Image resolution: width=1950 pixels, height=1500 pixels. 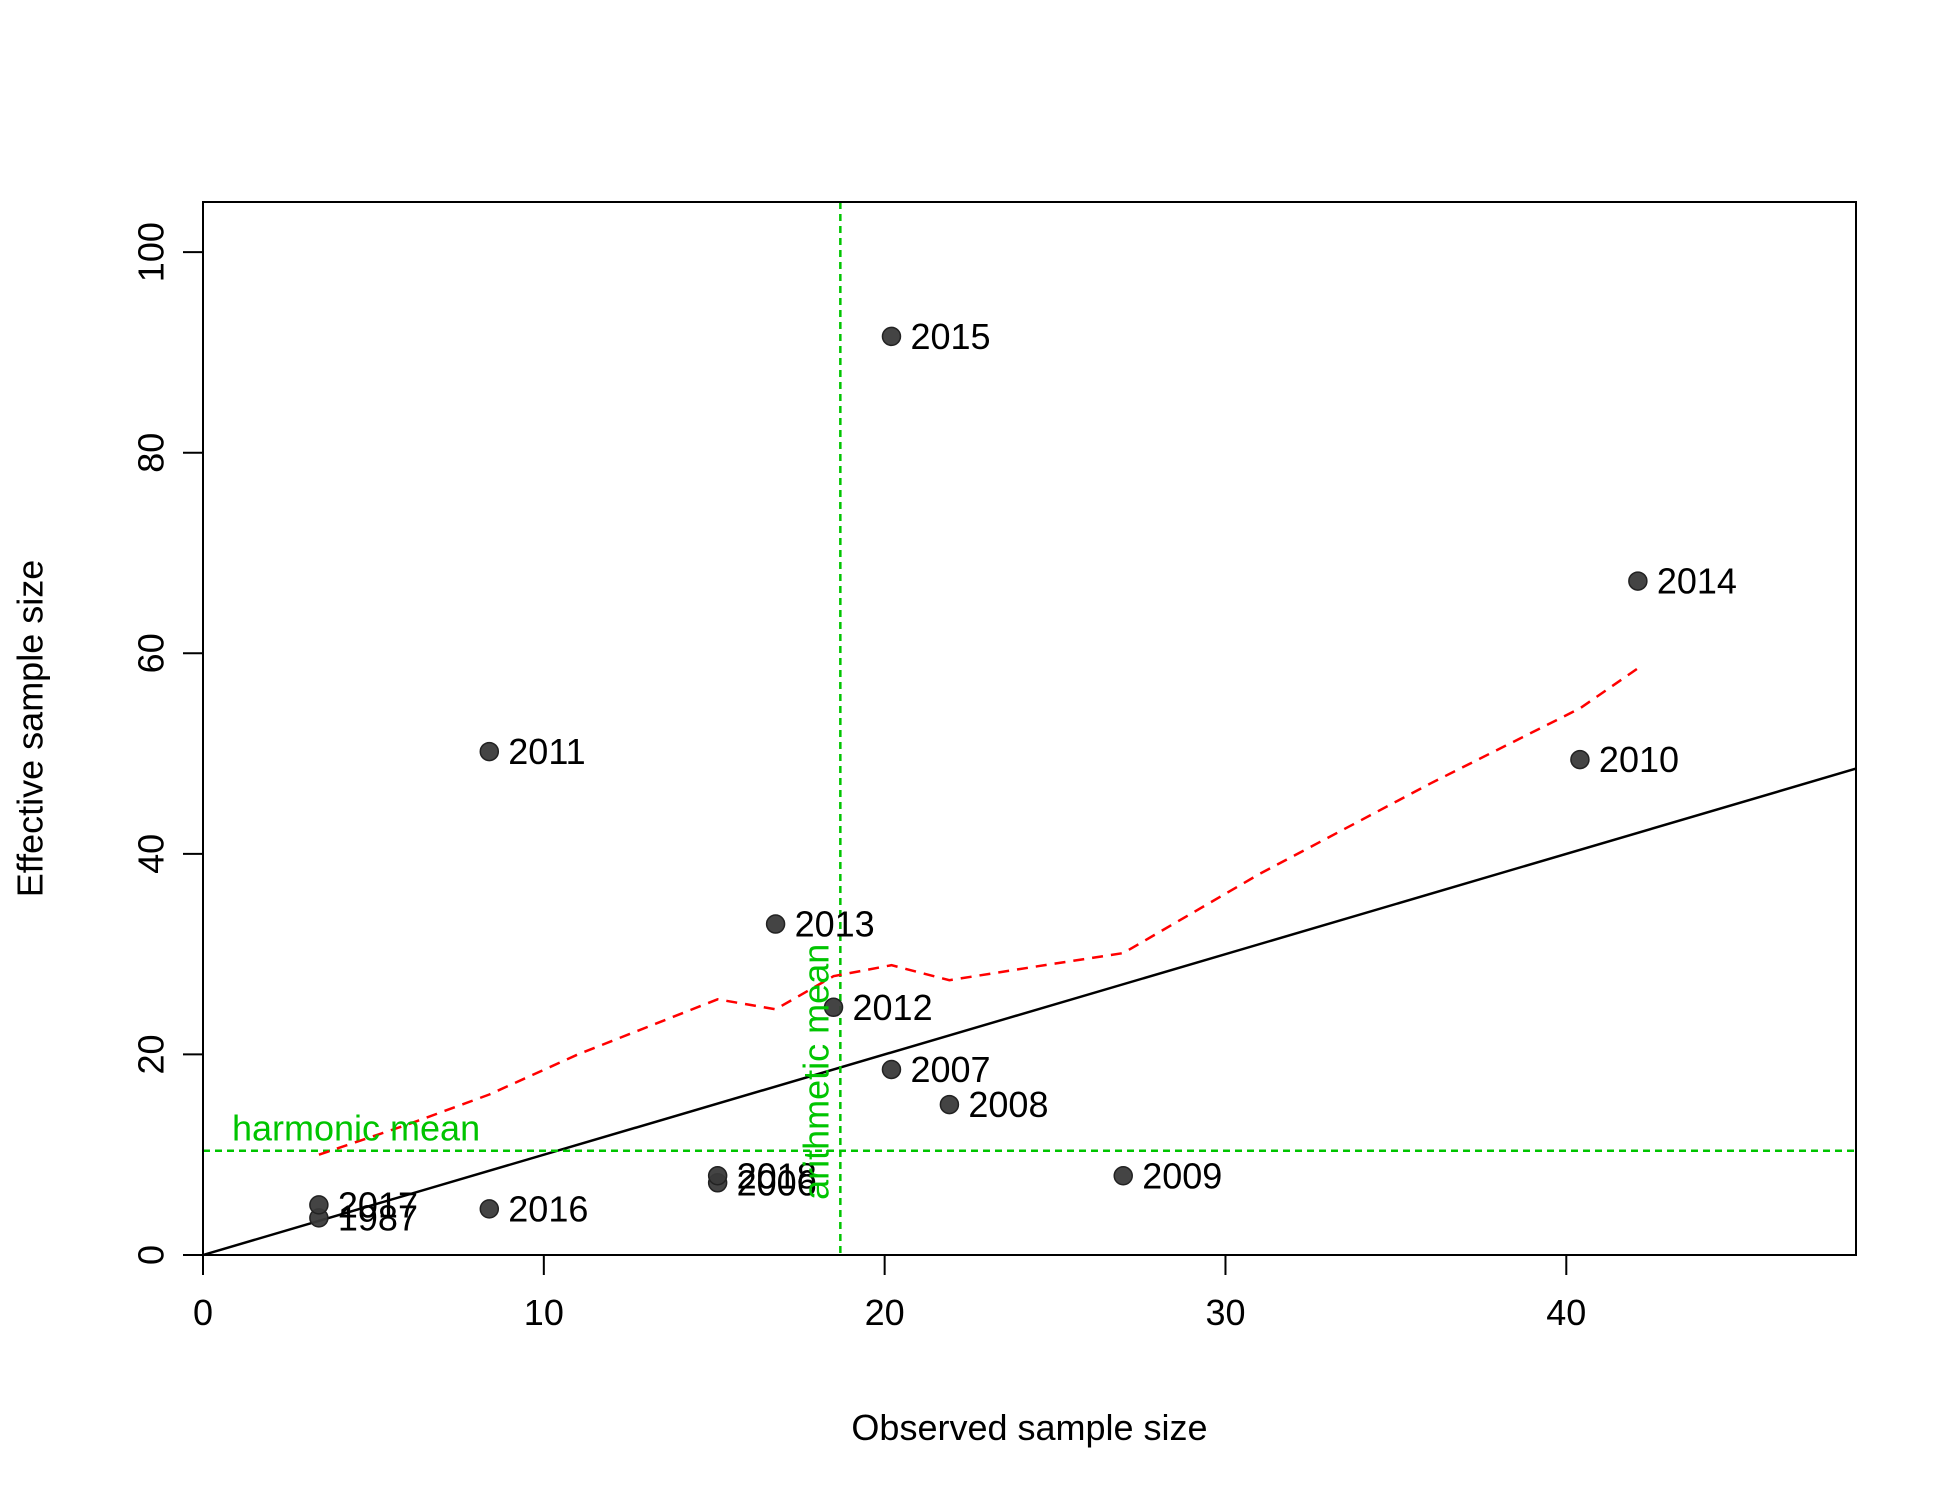 What do you see at coordinates (544, 1312) in the screenshot?
I see `x-tick-label: 10` at bounding box center [544, 1312].